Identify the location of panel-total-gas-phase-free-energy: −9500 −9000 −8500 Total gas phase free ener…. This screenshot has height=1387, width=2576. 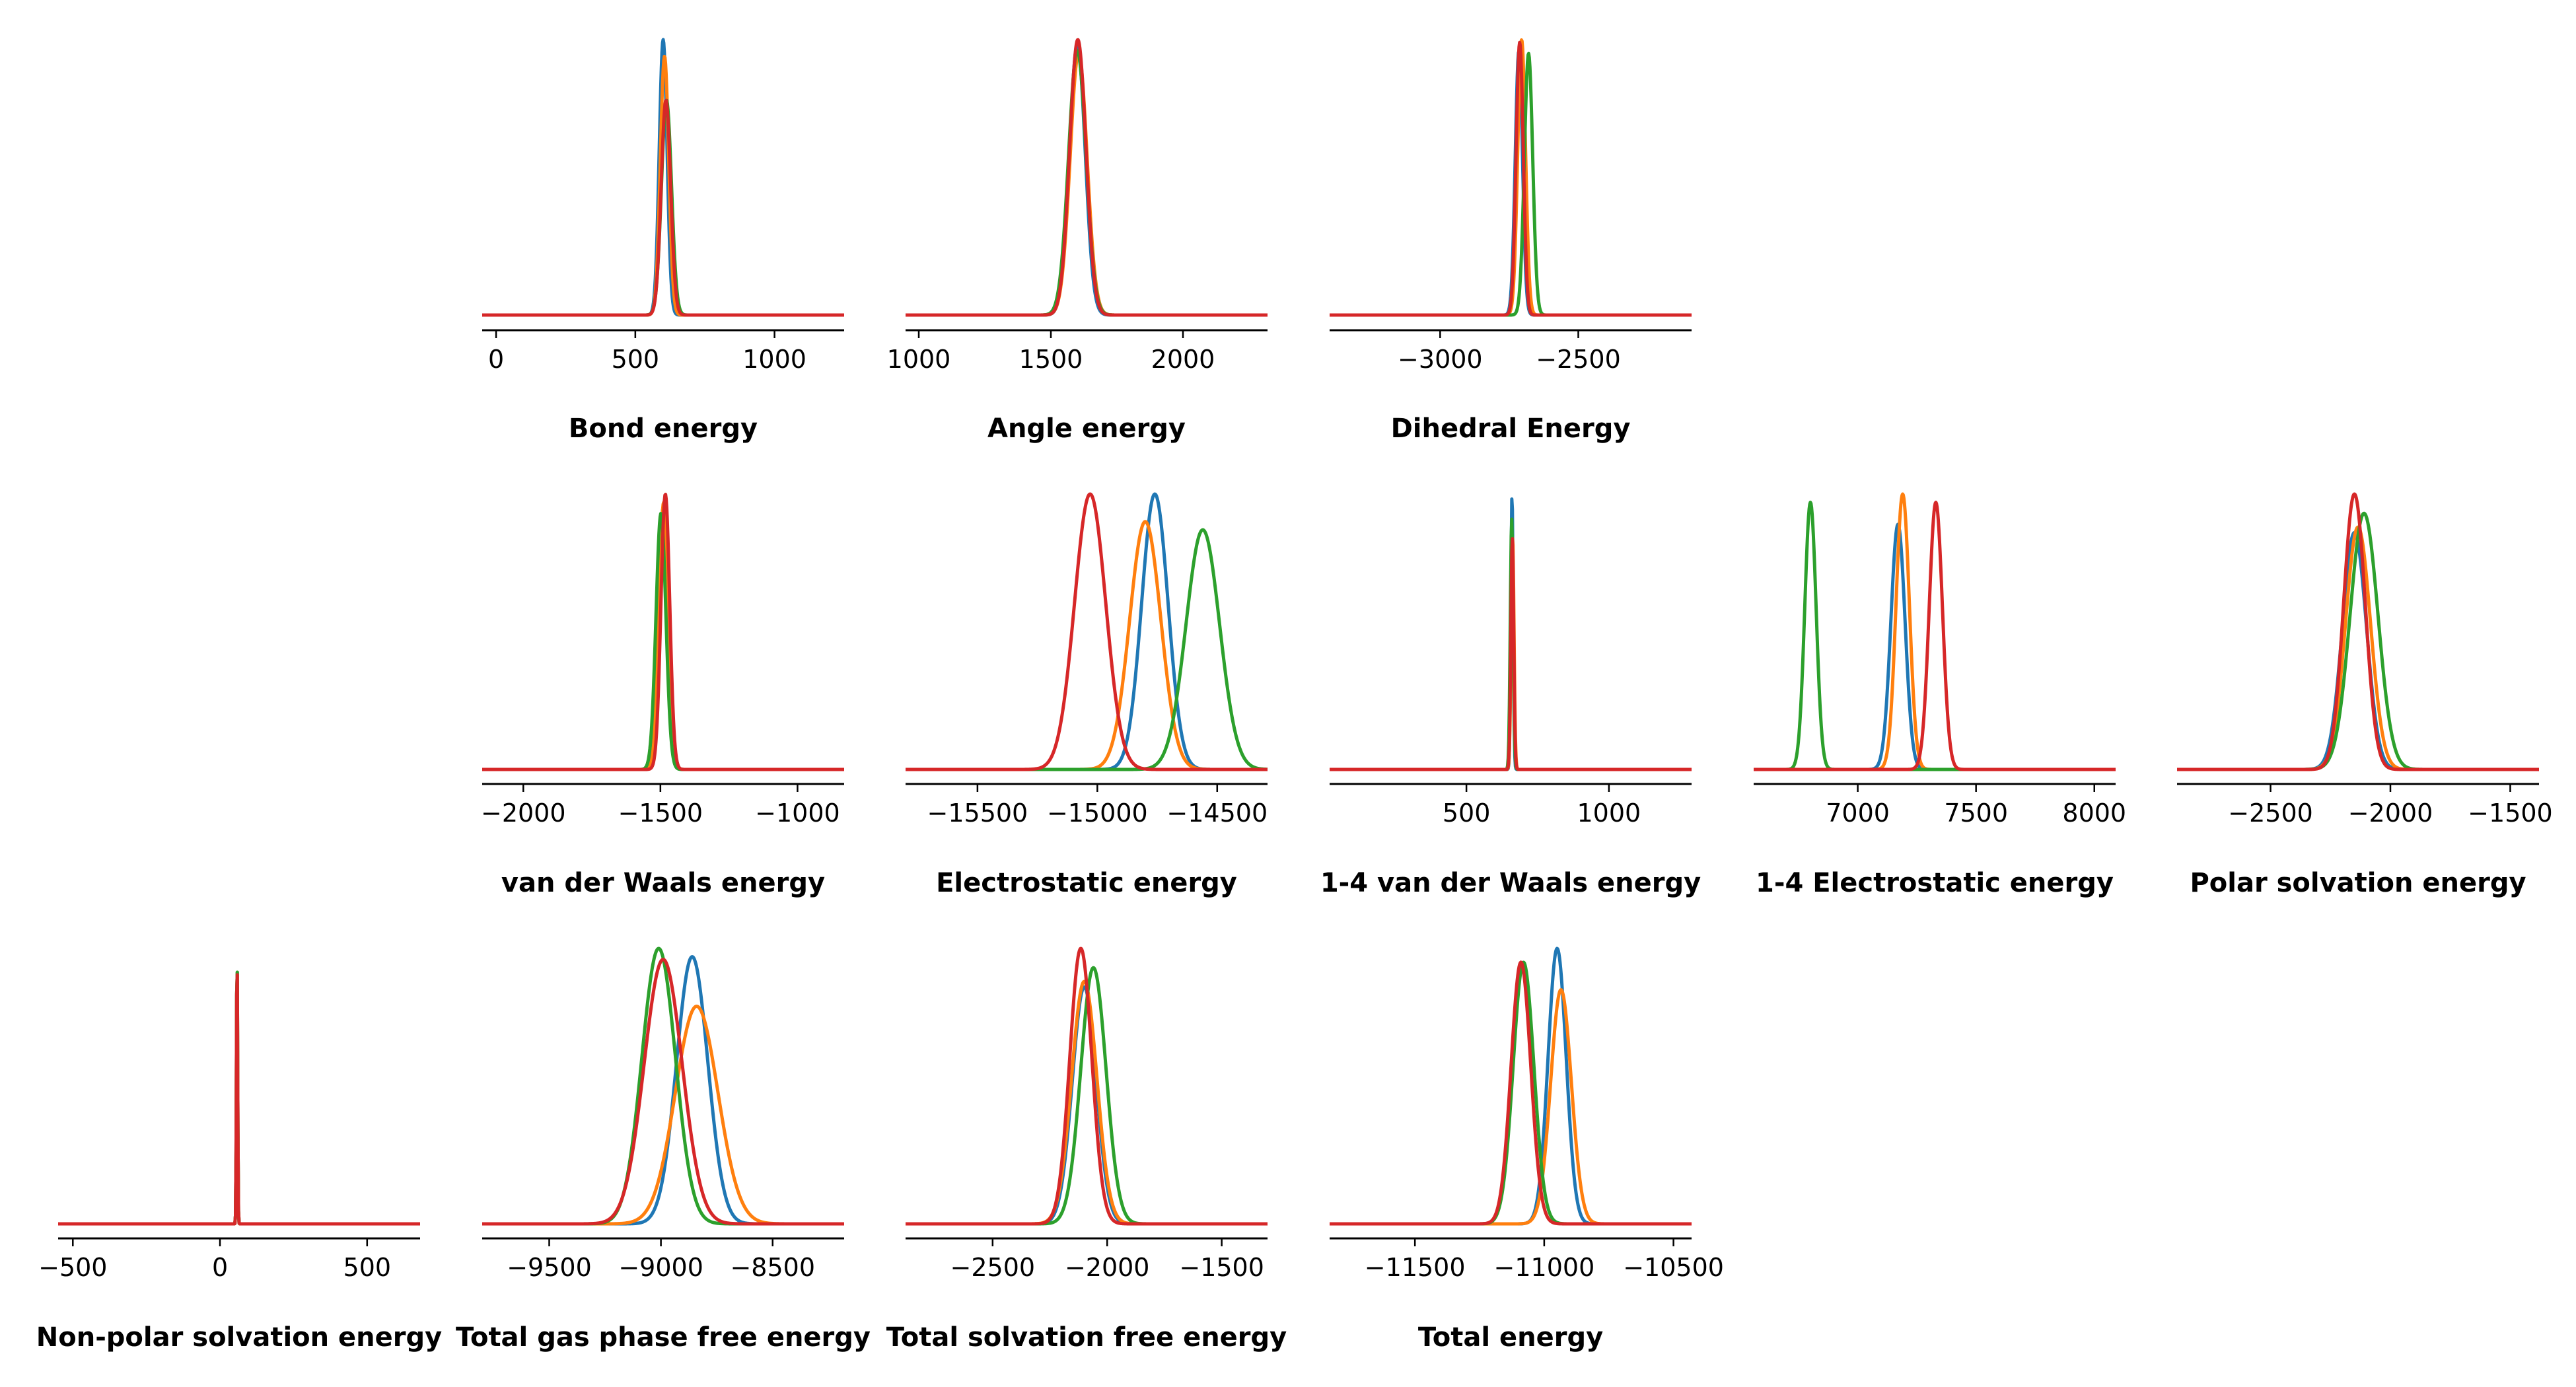
(663, 1149).